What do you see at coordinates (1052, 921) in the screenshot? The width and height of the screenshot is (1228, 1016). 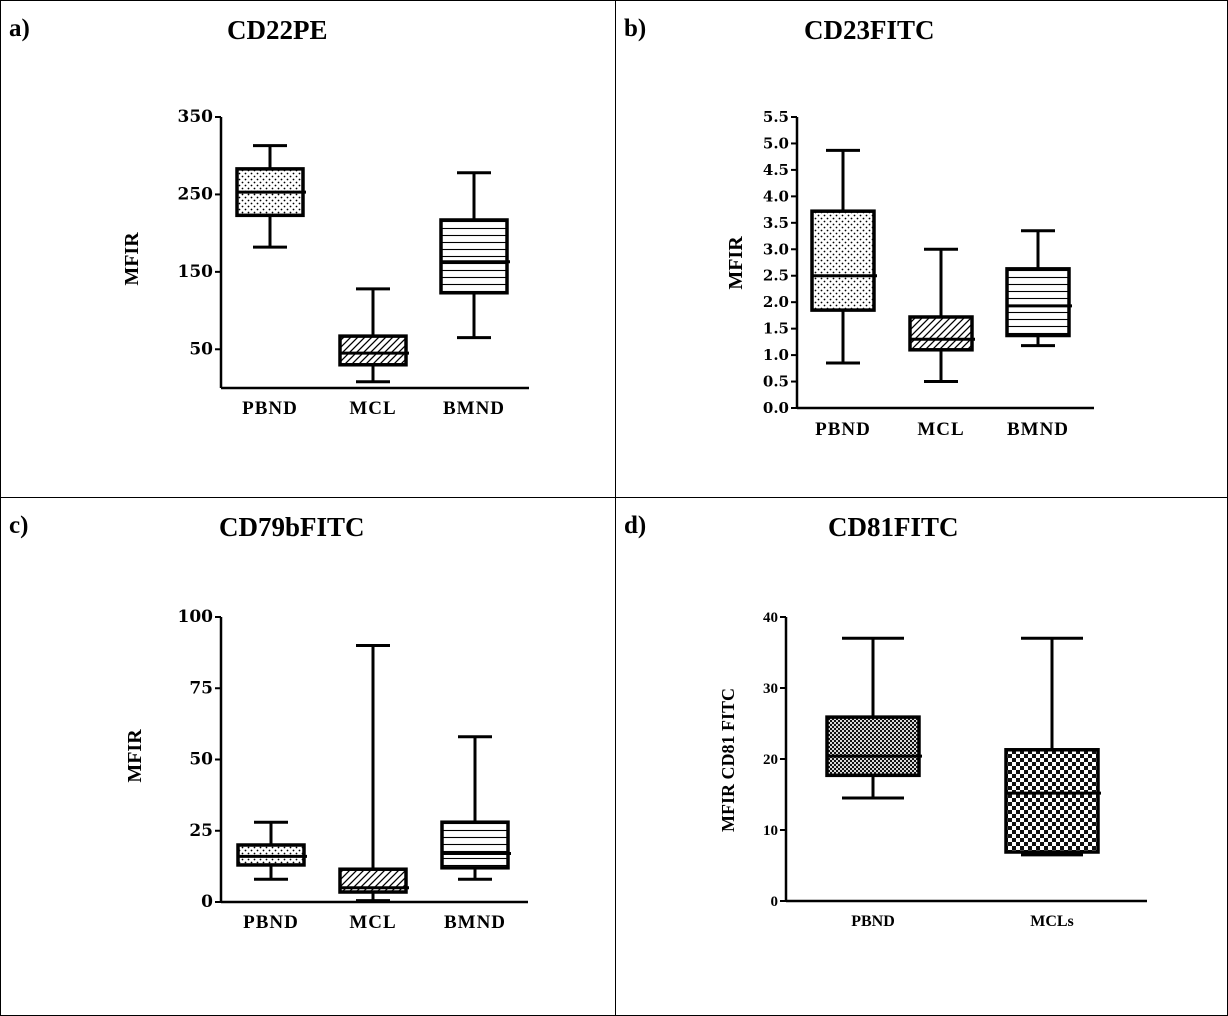 I see `category-label: MCLs` at bounding box center [1052, 921].